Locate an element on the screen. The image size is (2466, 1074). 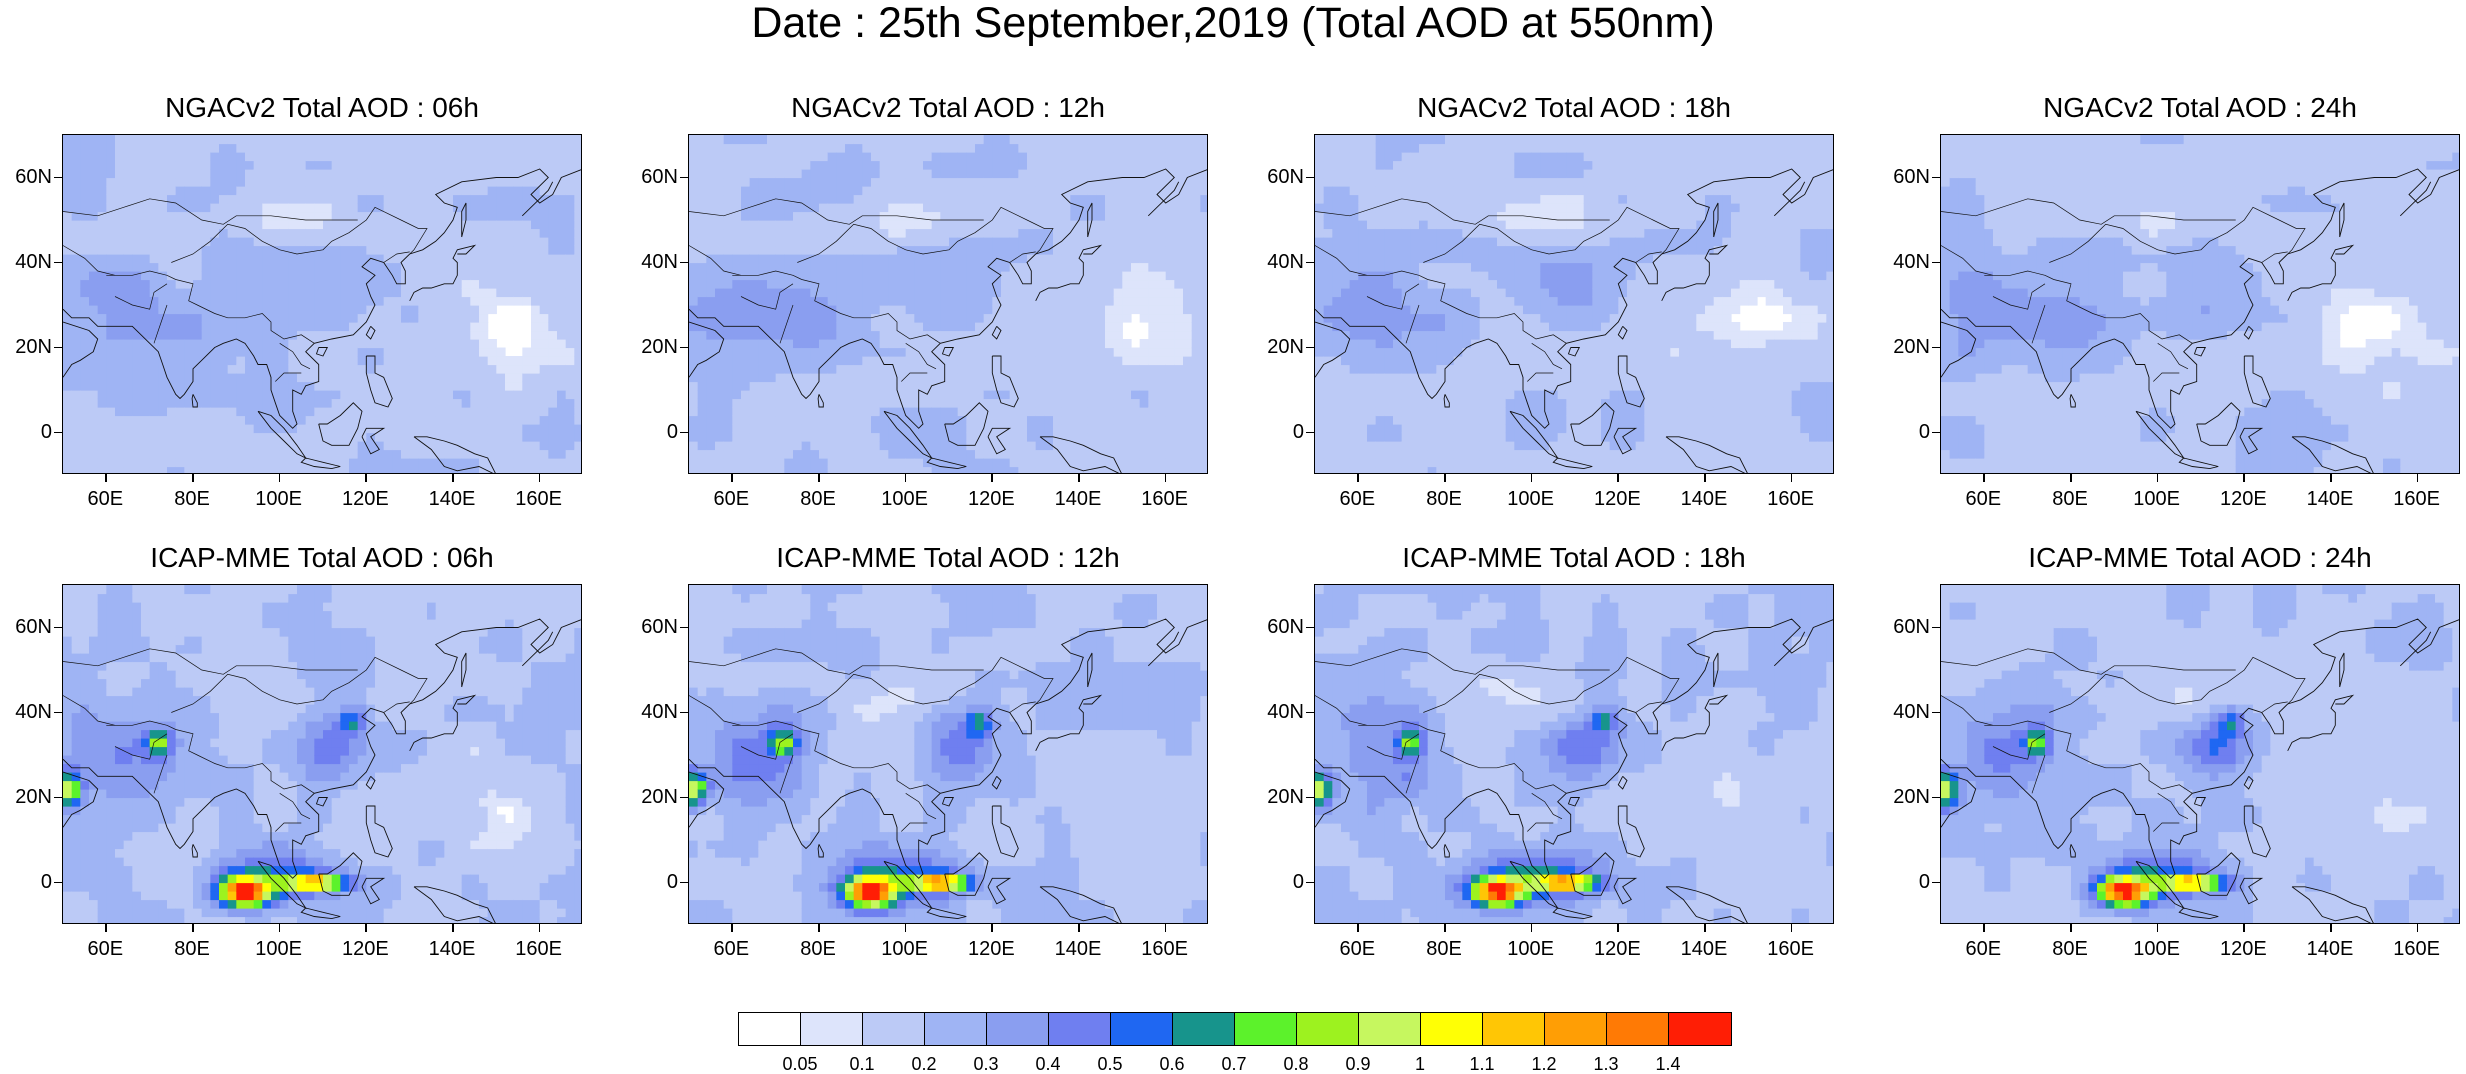
panel-title: NGACv2 Total AOD : 12h is located at coordinates (948, 108).